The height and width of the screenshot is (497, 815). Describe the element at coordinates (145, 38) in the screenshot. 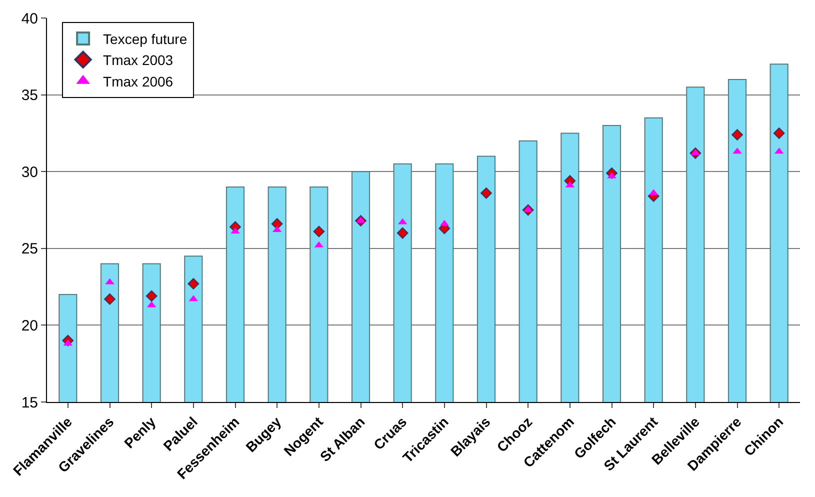

I see `legend-label: Texcep future` at that location.